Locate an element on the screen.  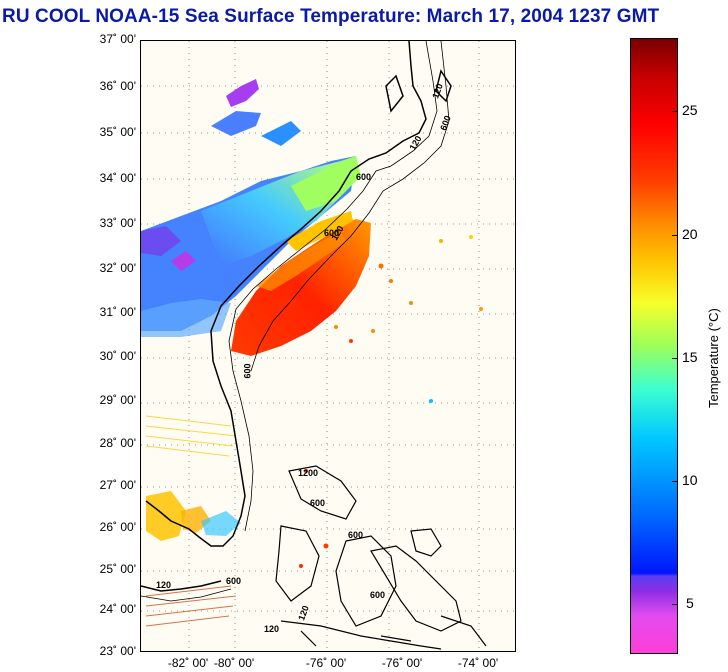
sst-south-patches is located at coordinates (289, 513).